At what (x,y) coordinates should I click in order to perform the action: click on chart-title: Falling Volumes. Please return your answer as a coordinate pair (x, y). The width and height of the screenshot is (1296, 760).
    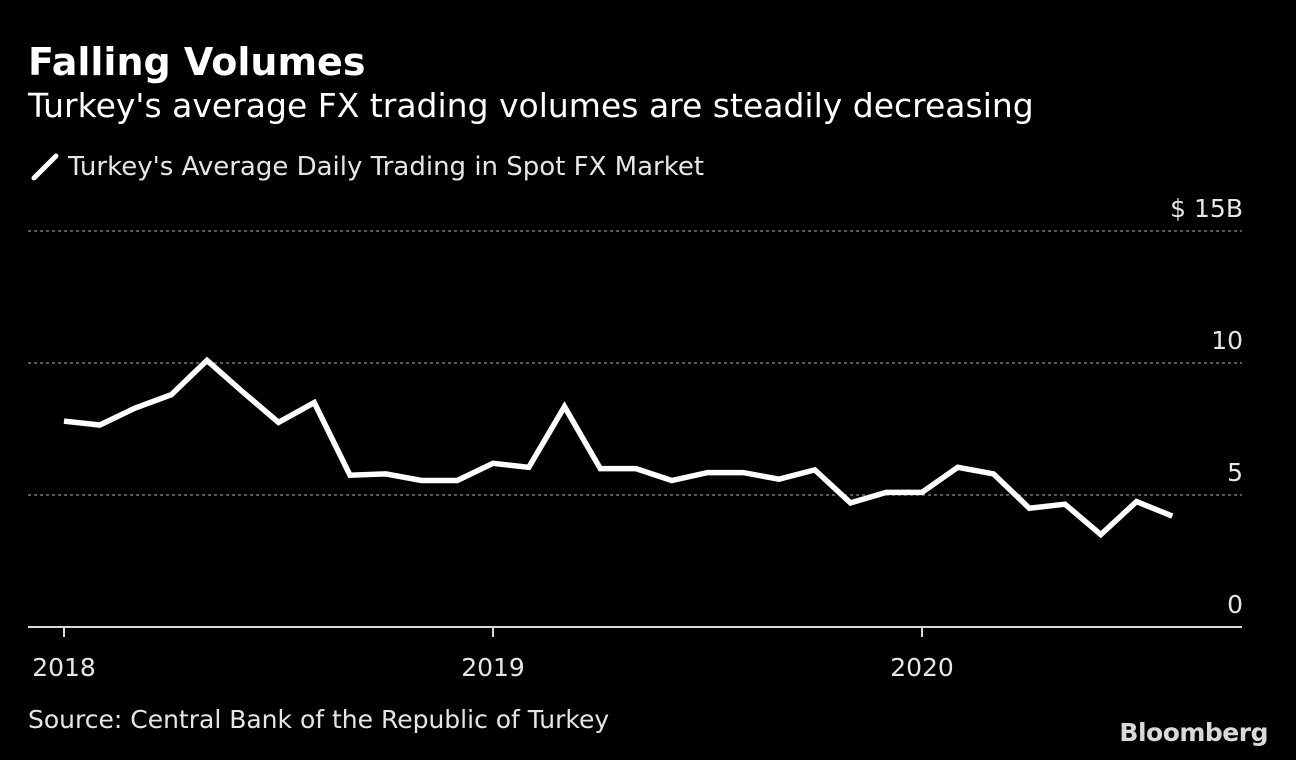
    Looking at the image, I should click on (197, 62).